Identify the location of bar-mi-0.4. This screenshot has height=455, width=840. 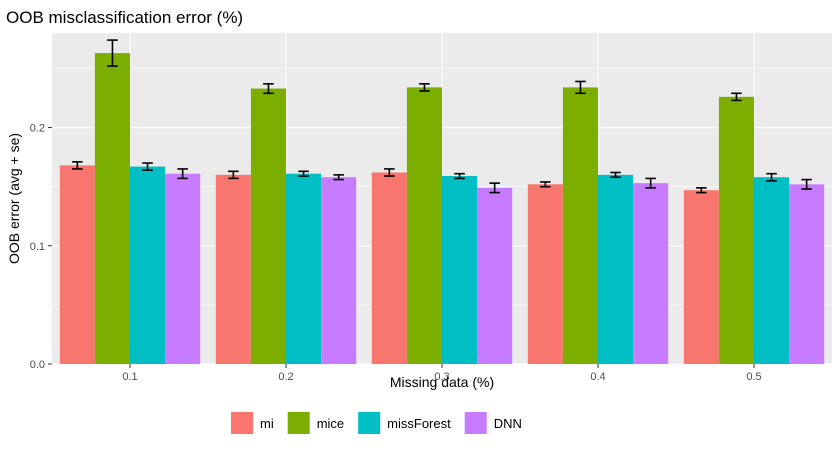
(545, 274).